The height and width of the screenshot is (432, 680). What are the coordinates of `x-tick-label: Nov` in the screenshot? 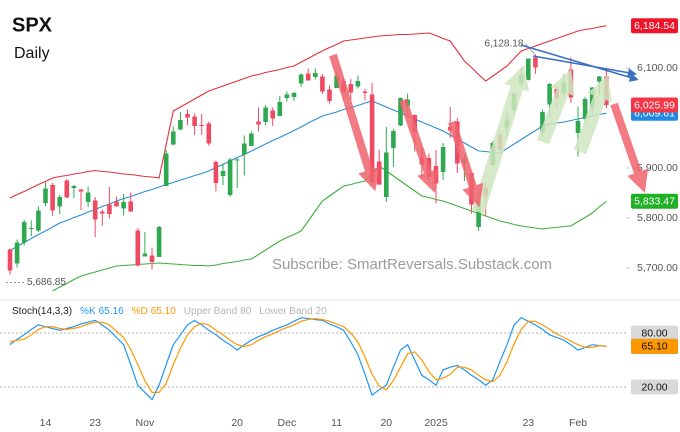 It's located at (145, 423).